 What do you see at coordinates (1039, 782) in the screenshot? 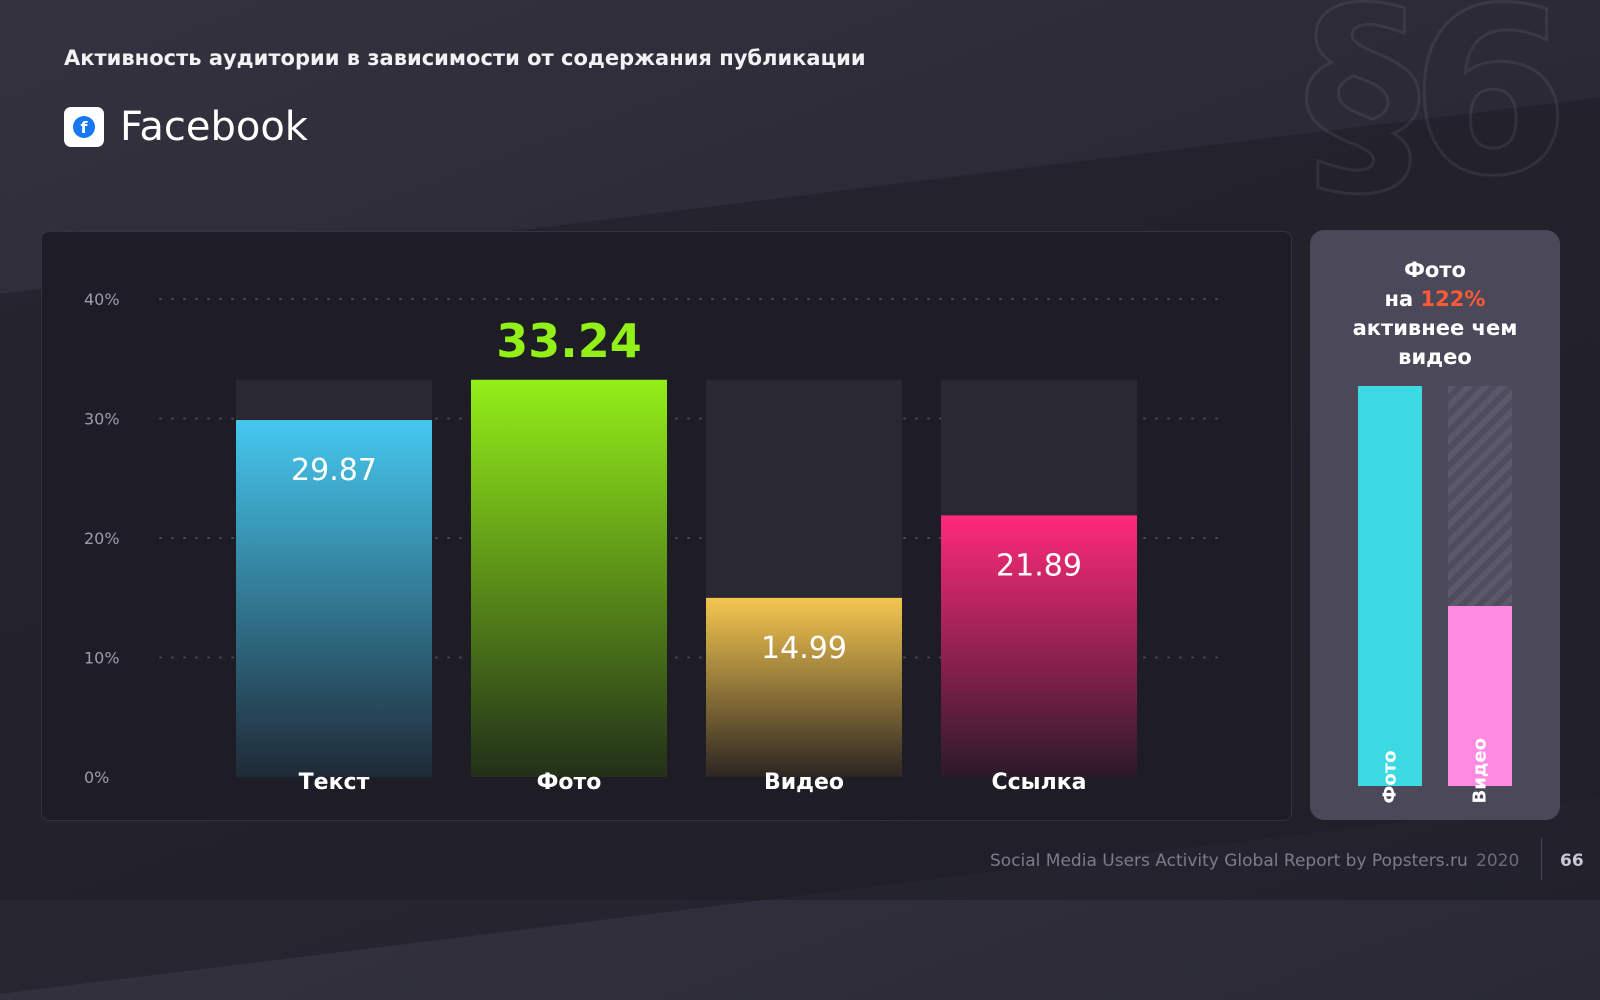
I see `category-label: Ссылка` at bounding box center [1039, 782].